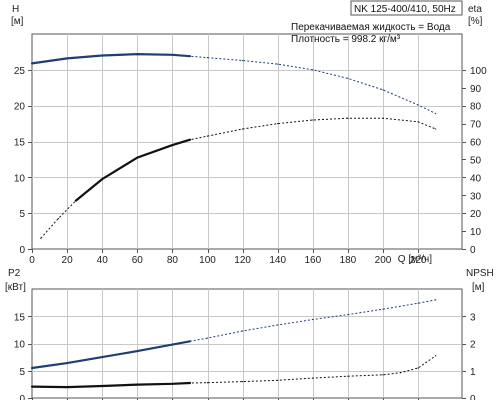  I want to click on top-right-tick-label: 0, so click(473, 250).